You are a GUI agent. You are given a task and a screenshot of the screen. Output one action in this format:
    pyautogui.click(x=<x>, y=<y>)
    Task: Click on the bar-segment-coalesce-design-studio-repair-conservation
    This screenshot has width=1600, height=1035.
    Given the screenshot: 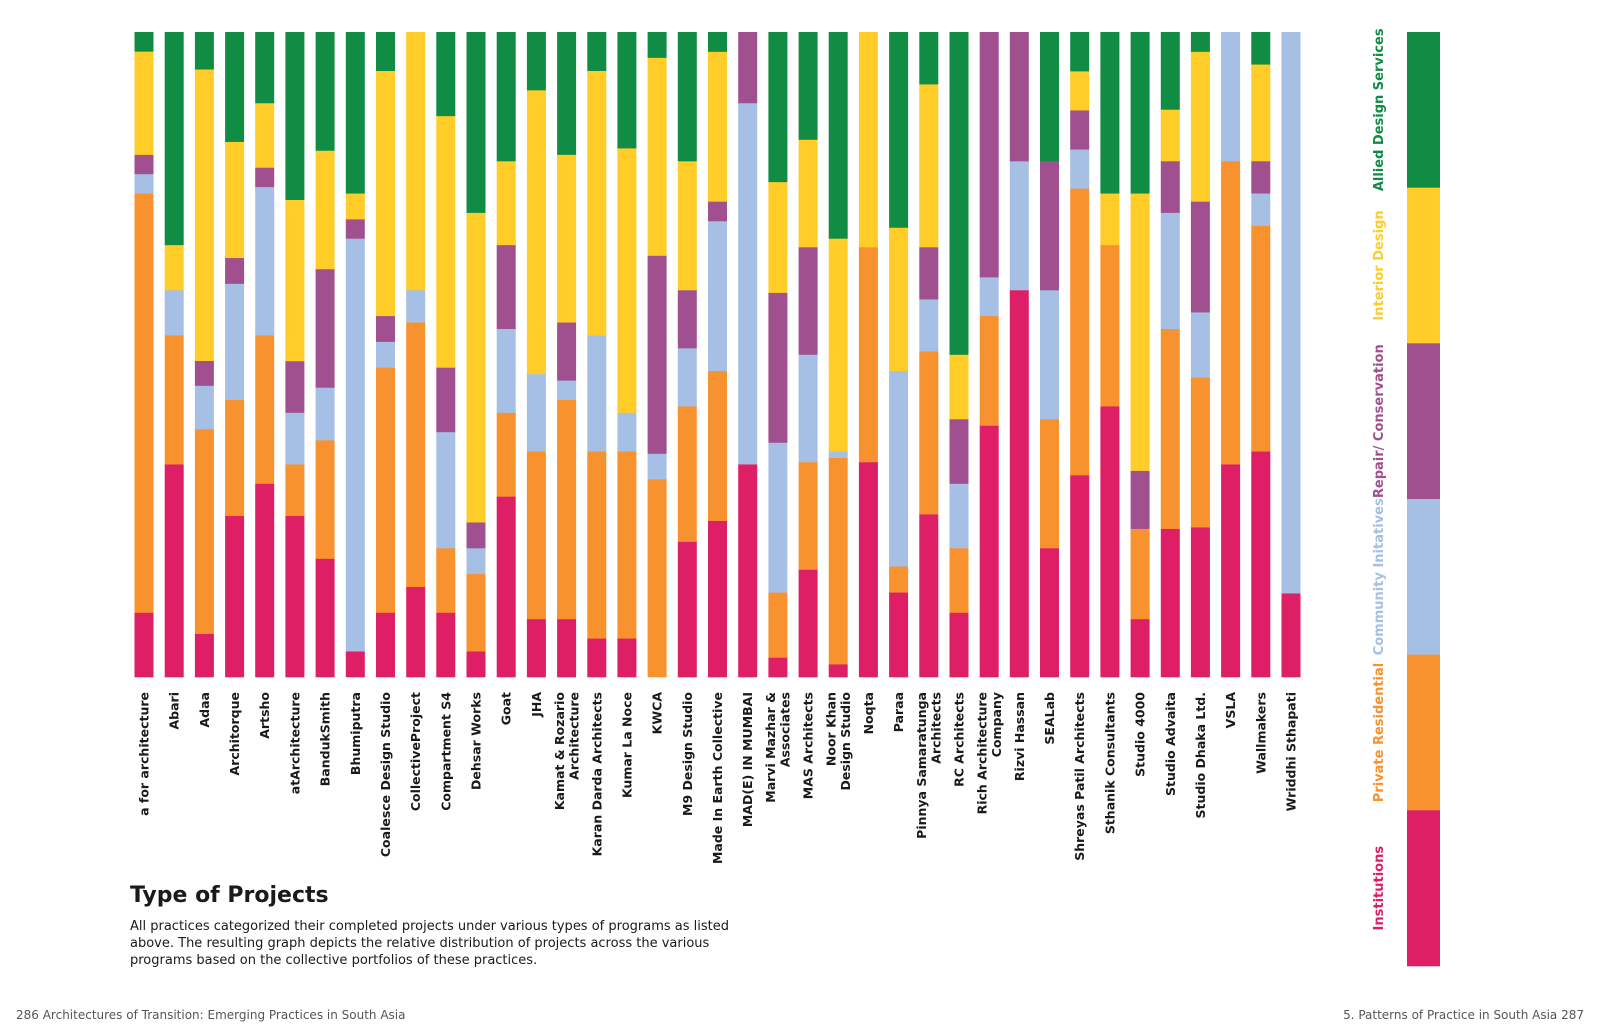 What is the action you would take?
    pyautogui.click(x=385, y=328)
    